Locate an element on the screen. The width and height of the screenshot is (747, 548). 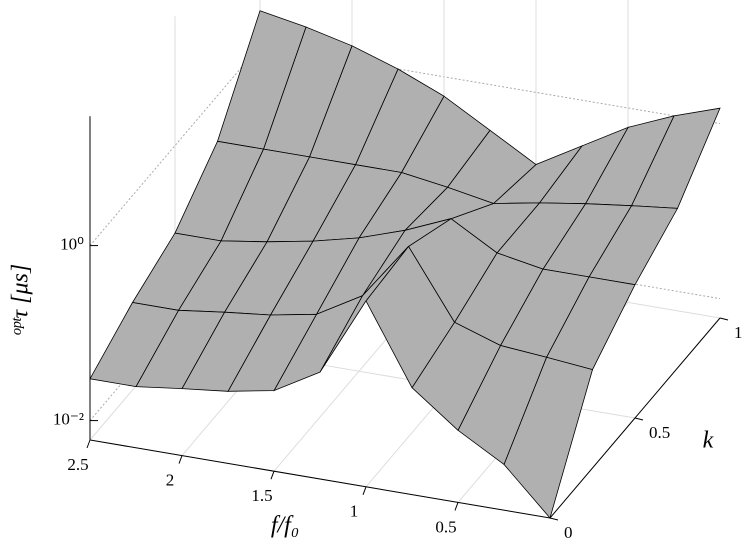
y-tick-label: 0.5 is located at coordinates (659, 432).